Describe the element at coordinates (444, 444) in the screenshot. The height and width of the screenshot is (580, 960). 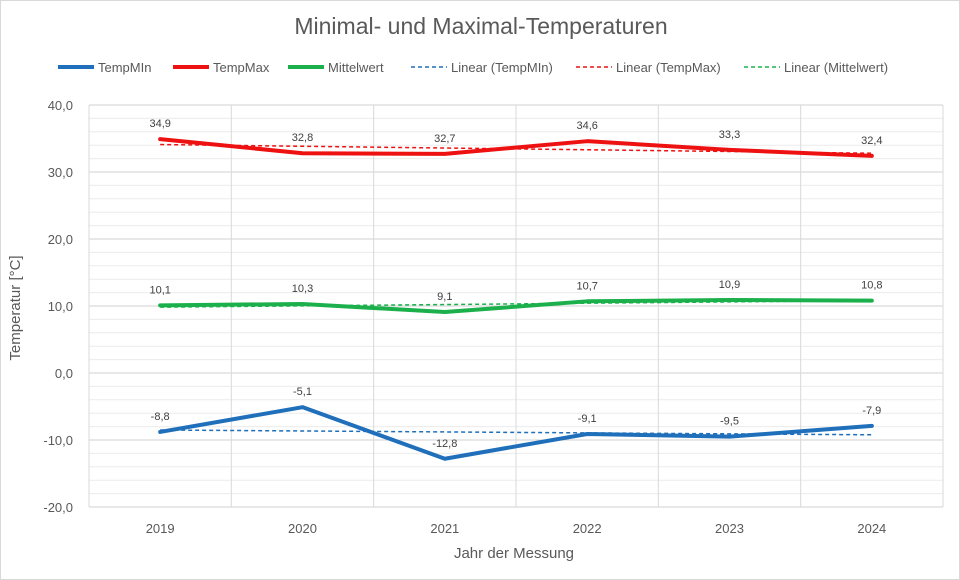
I see `data-label: -12,8` at that location.